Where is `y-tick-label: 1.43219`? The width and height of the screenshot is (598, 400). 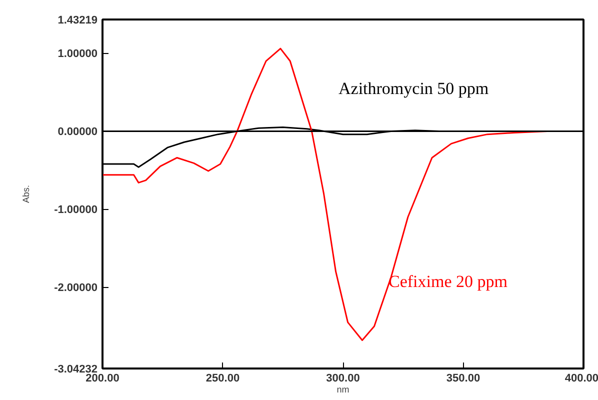 y-tick-label: 1.43219 is located at coordinates (78, 20).